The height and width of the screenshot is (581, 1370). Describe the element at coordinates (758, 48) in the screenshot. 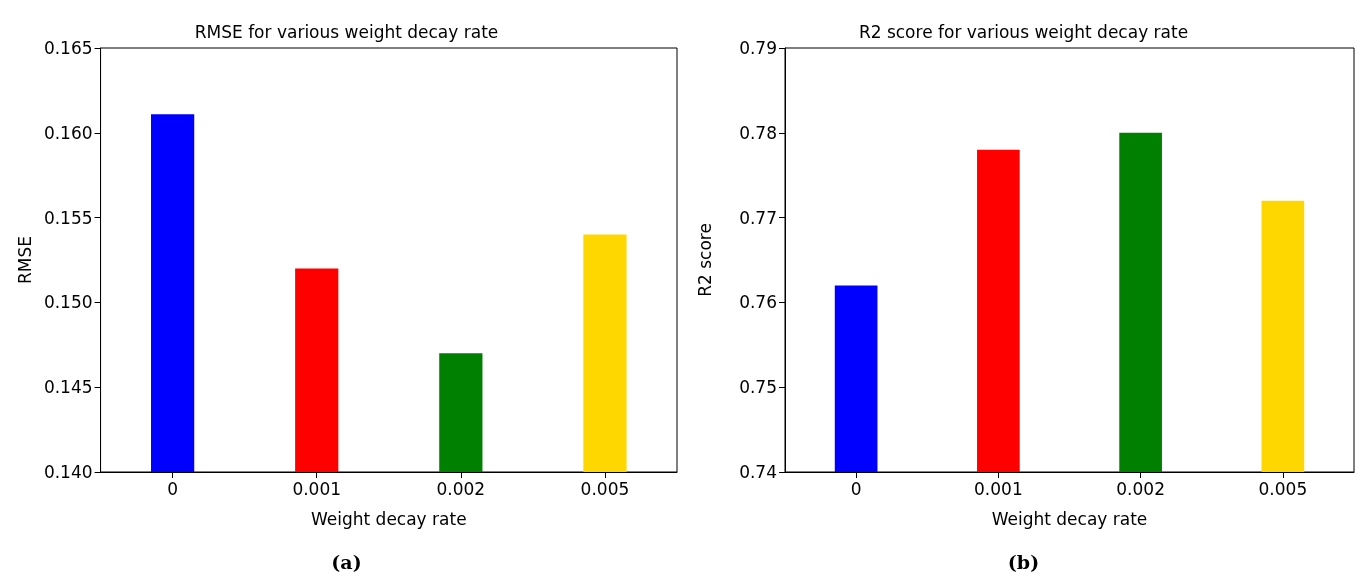

I see `y-tick-label: 0.79` at that location.